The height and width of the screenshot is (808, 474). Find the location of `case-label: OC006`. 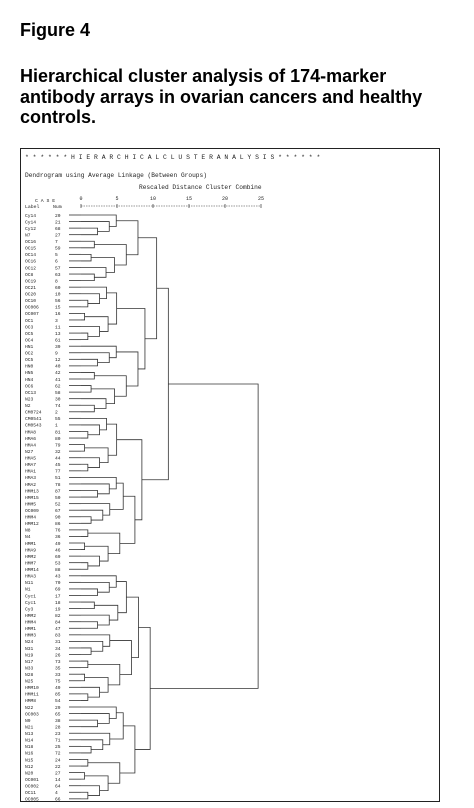

case-label: OC006 is located at coordinates (32, 308).